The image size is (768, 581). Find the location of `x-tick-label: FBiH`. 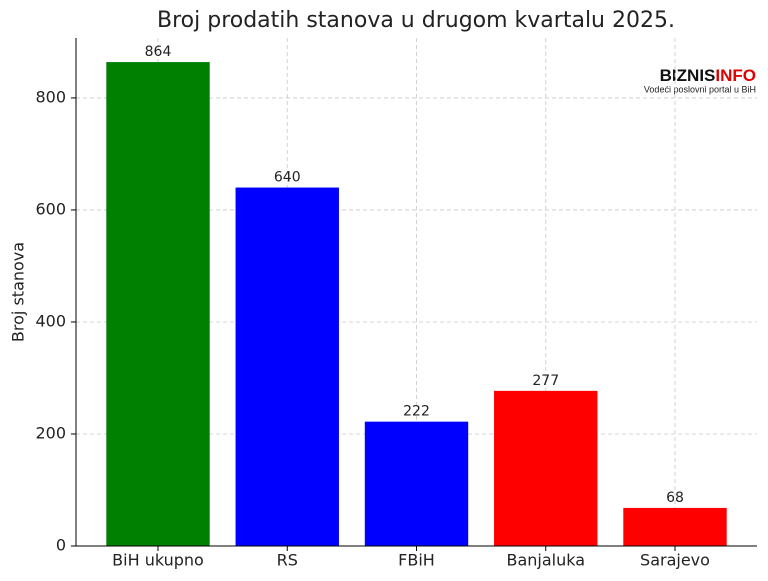

x-tick-label: FBiH is located at coordinates (416, 560).